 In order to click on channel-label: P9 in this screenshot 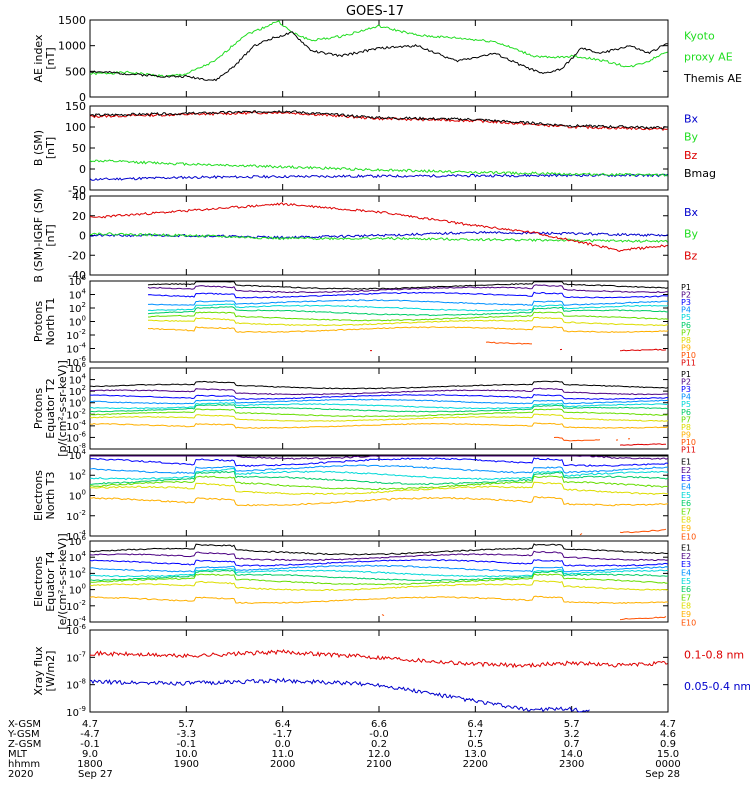, I will do `click(686, 434)`.